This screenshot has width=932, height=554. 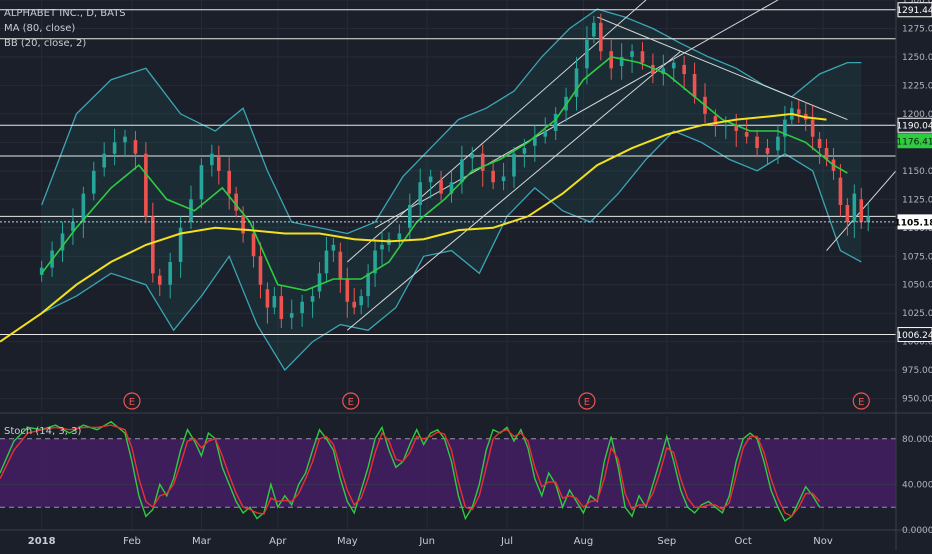 I want to click on price-tag-label: 1176.41, so click(x=914, y=142).